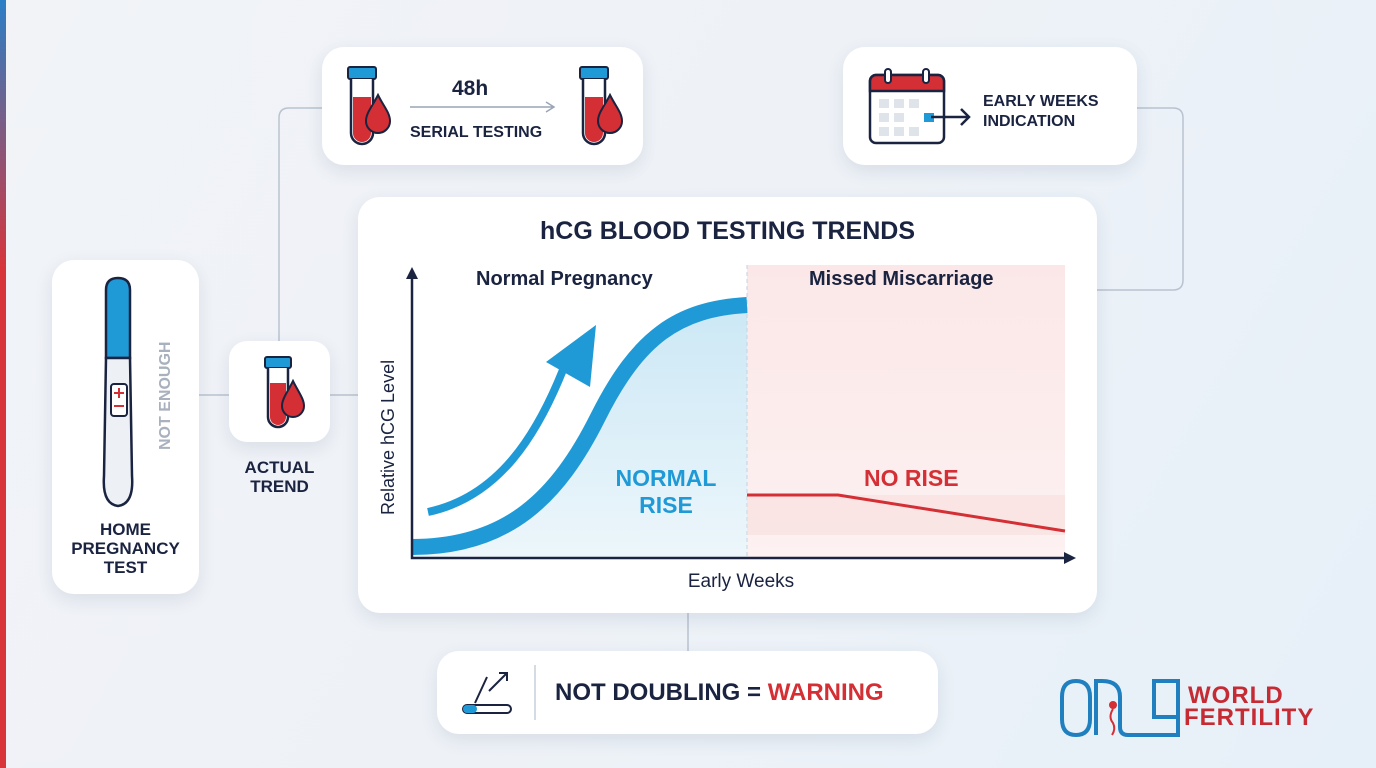  I want to click on home-test-line3: TEST, so click(125, 567).